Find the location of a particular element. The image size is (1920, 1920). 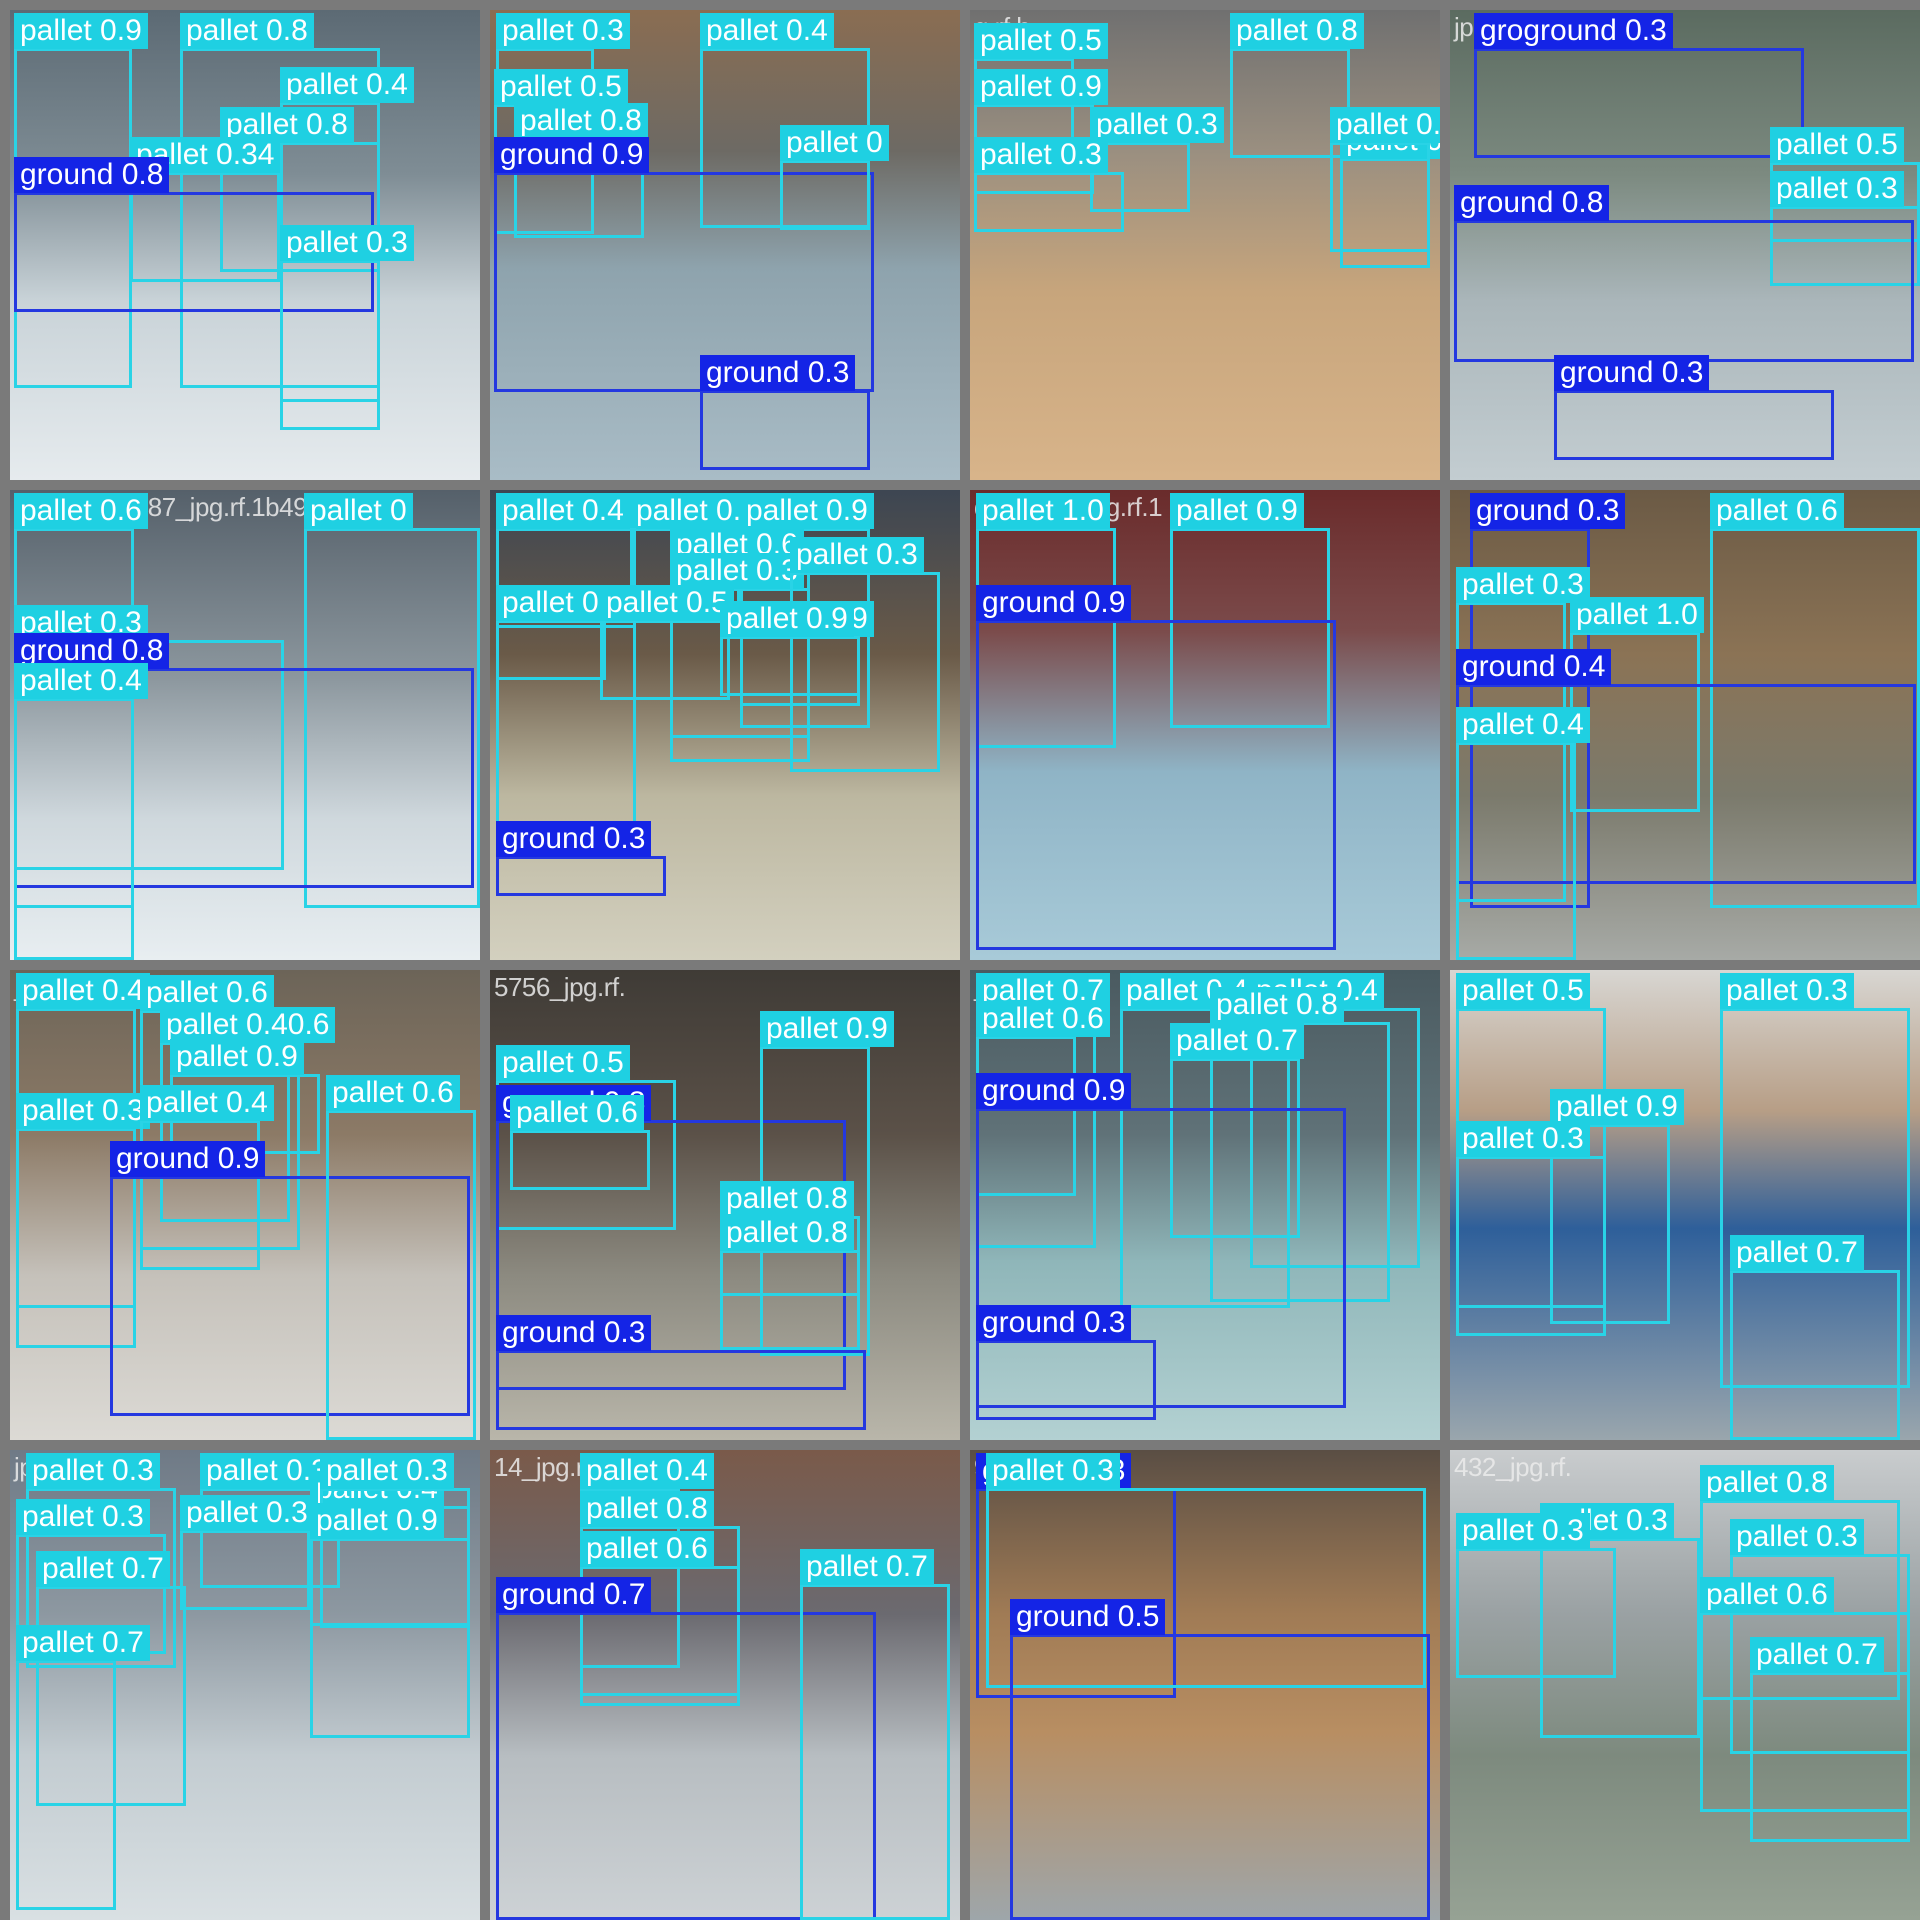

detection-label: pallet 1.0 is located at coordinates (1043, 511).